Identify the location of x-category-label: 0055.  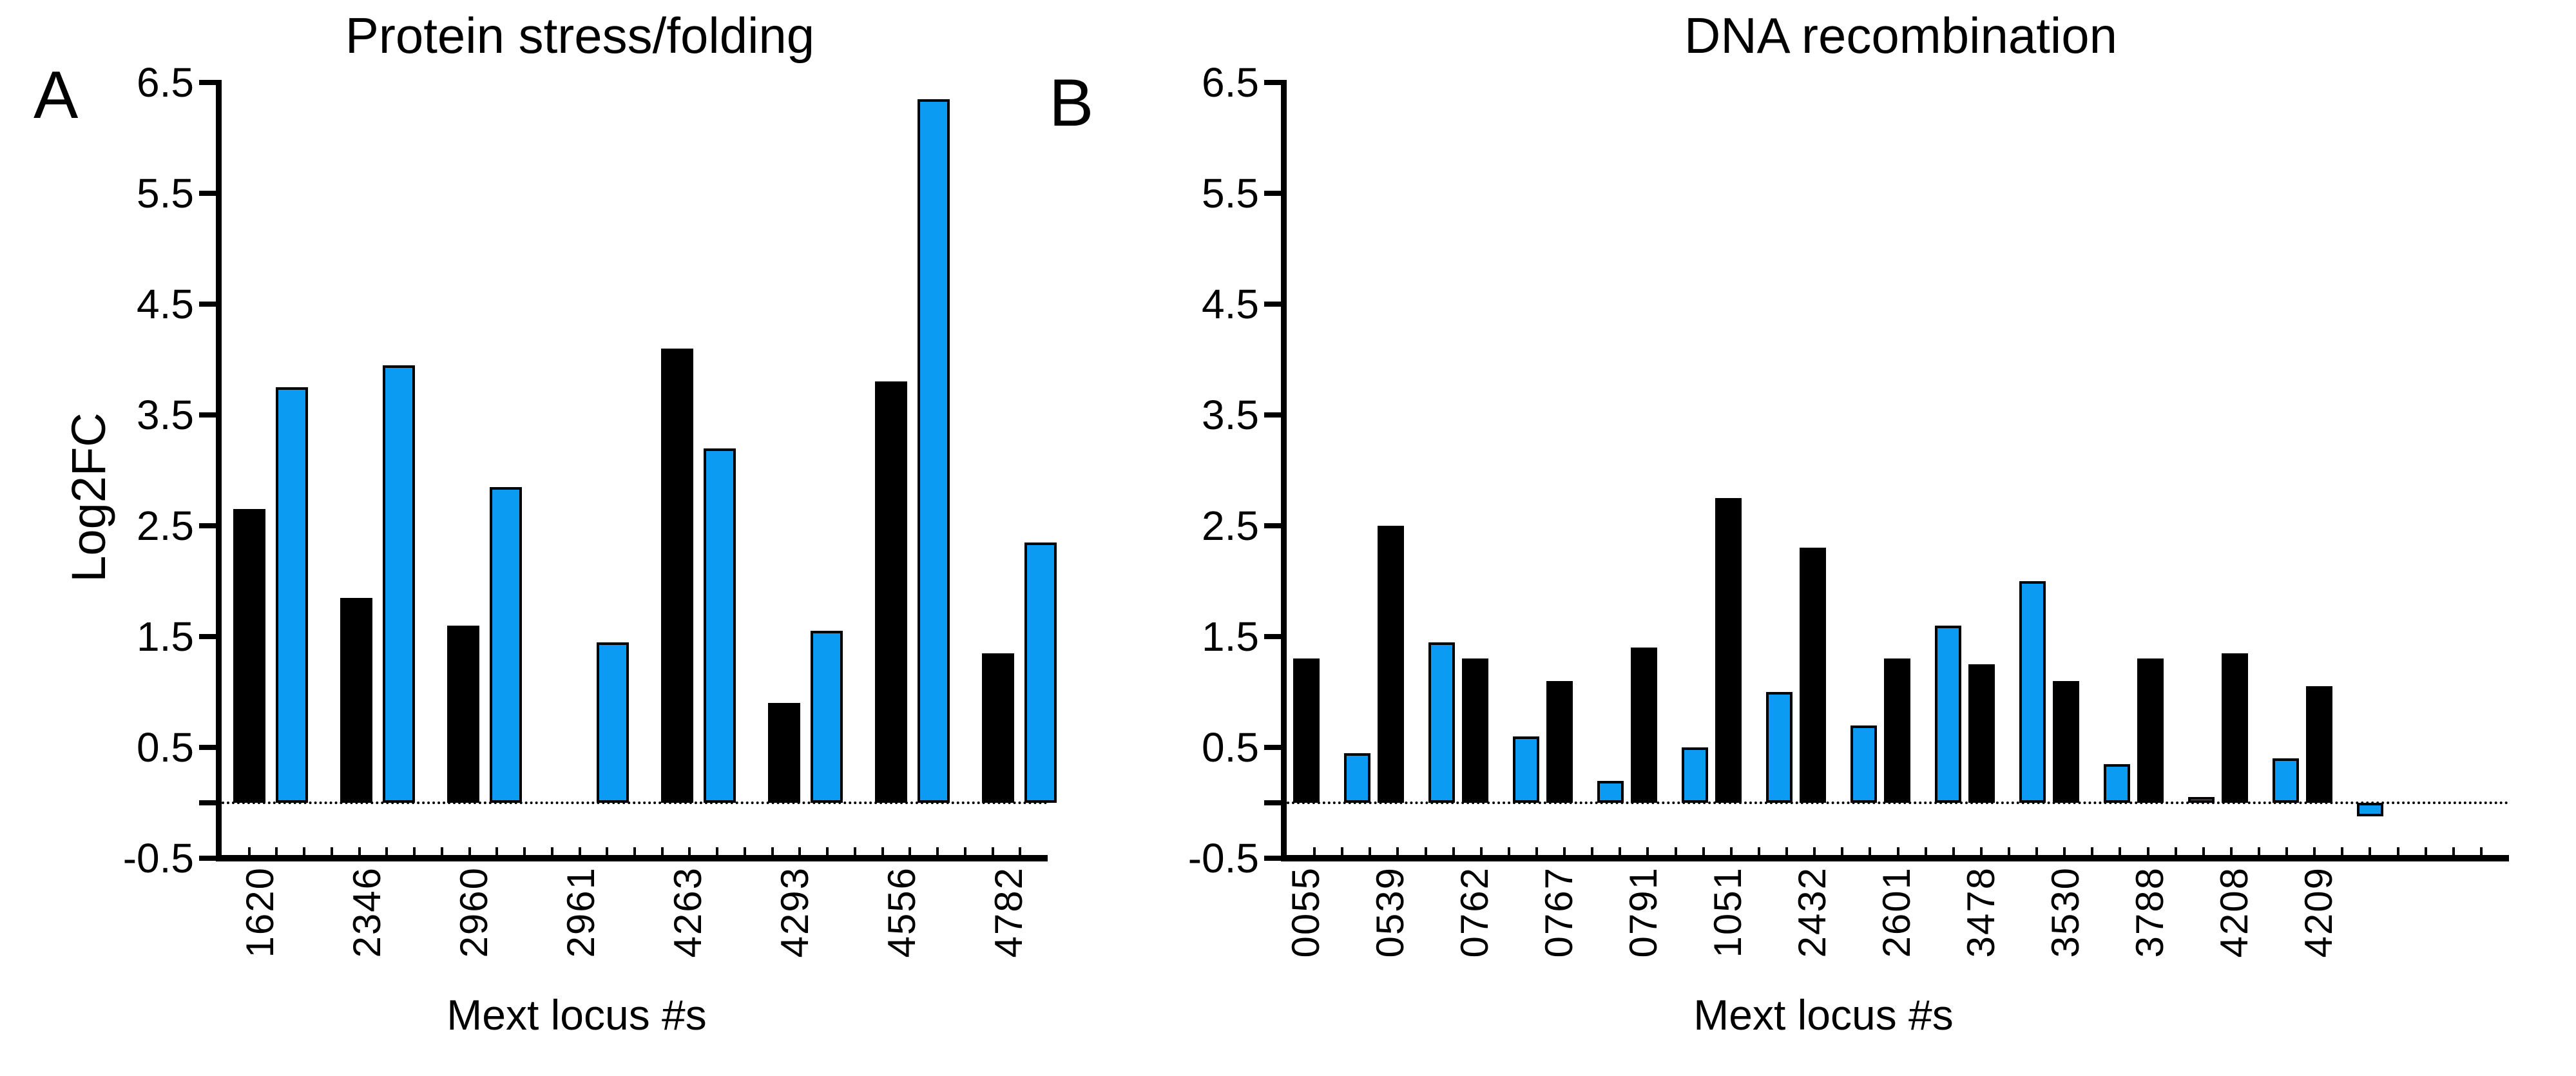
(1305, 914).